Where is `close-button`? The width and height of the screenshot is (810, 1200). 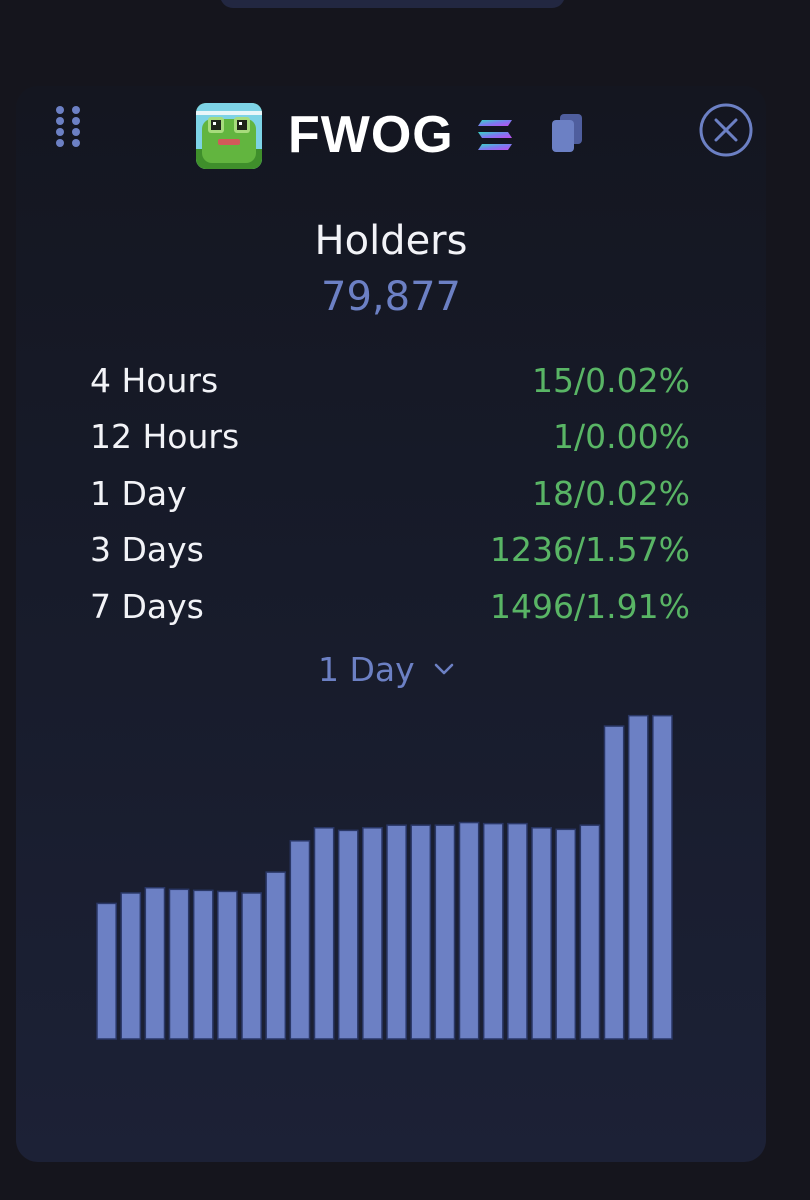
close-button is located at coordinates (726, 130).